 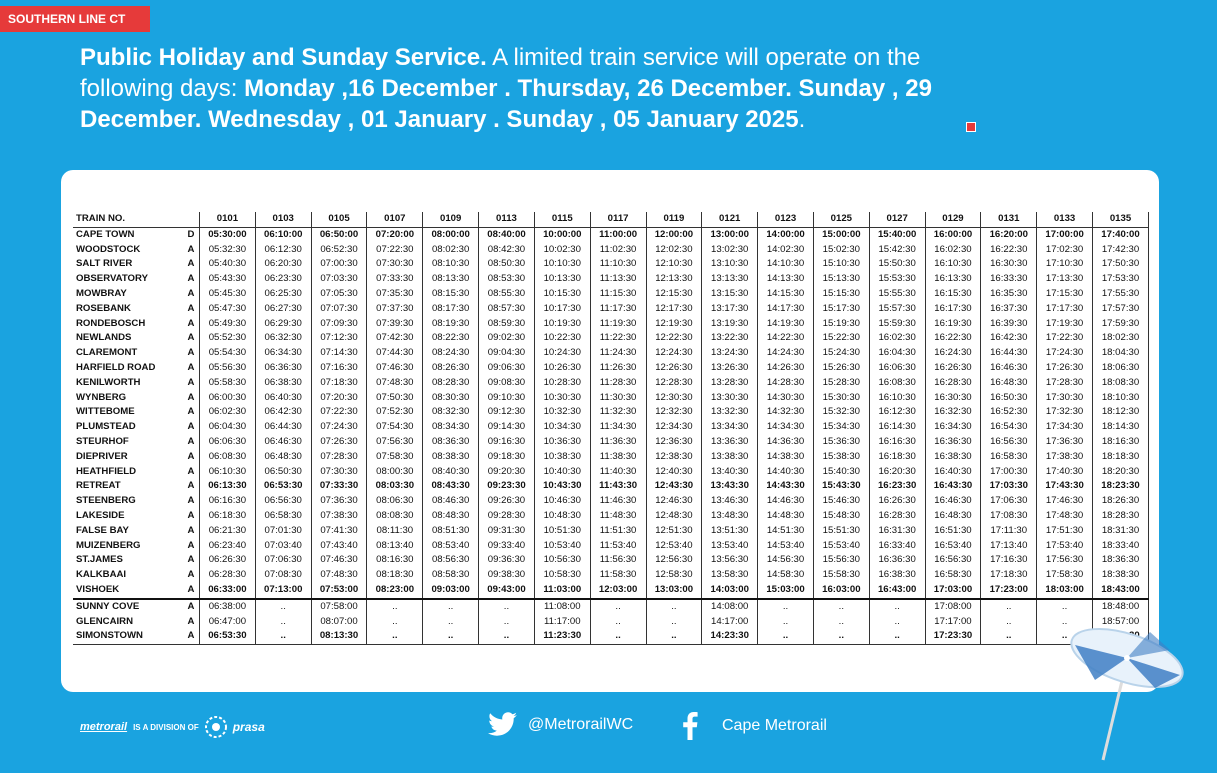 I want to click on time-cell: 07:12:30, so click(x=338, y=339).